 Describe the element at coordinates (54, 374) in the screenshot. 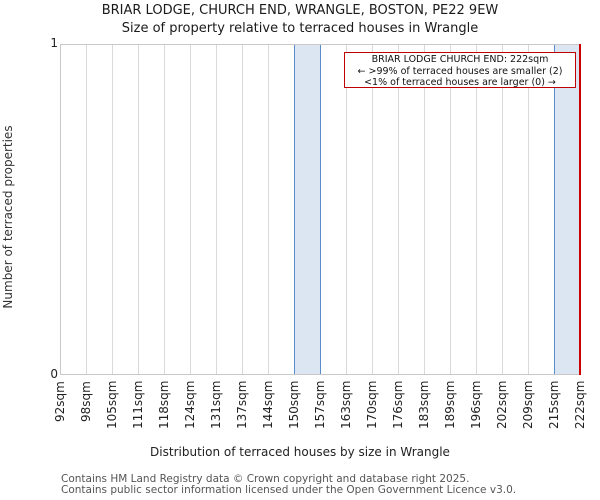

I see `y-tick-0: 0` at that location.